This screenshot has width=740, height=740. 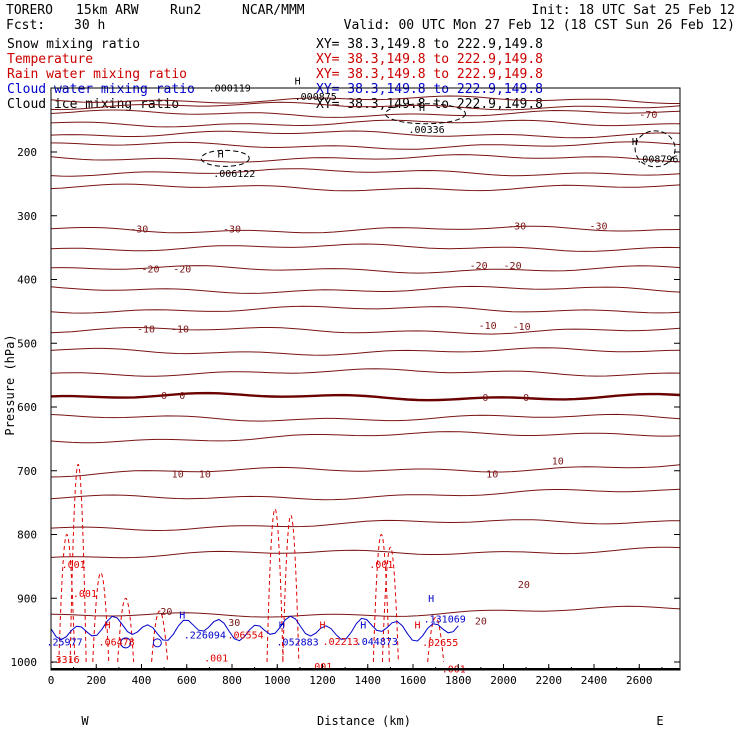 I want to click on cloud-water-label: .25977, so click(x=65, y=643).